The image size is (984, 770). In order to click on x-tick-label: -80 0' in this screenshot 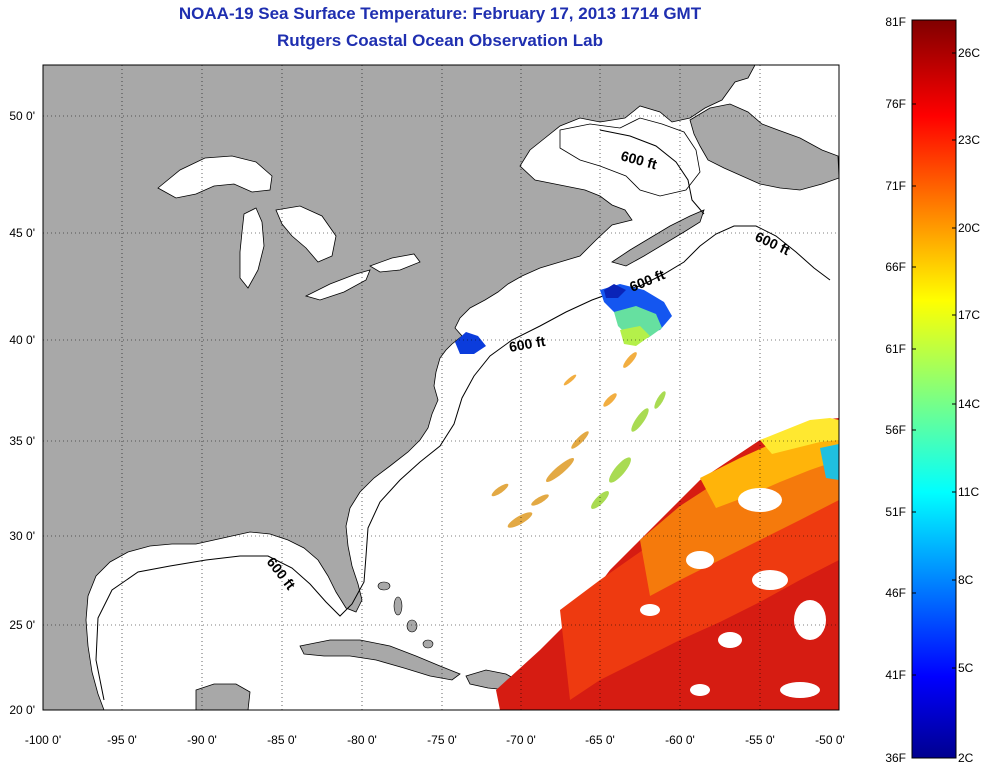, I will do `click(362, 740)`.